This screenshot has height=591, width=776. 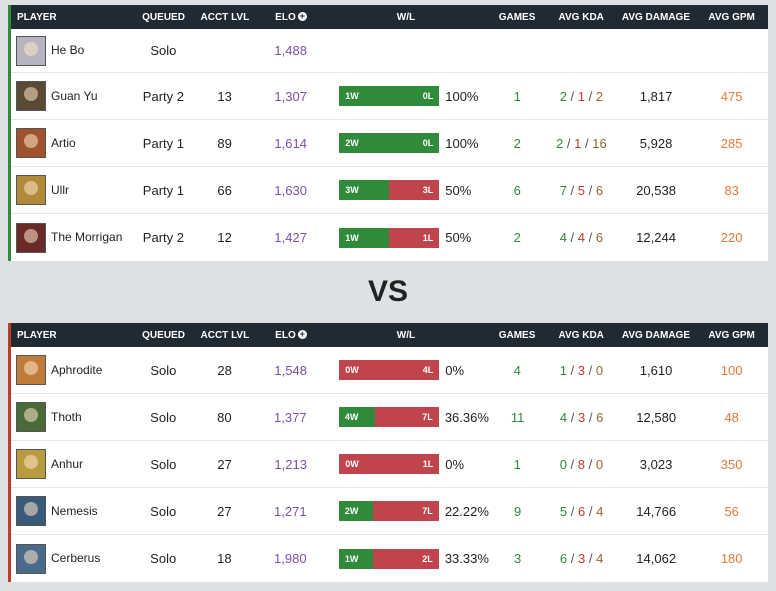 I want to click on assists: 16, so click(x=599, y=143).